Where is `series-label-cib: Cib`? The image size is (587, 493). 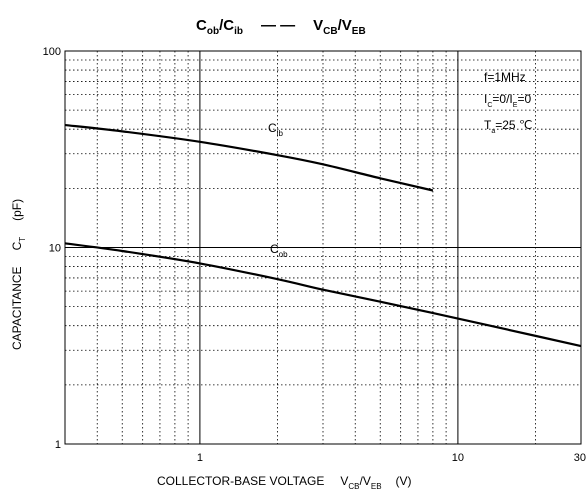 series-label-cib: Cib is located at coordinates (275, 129).